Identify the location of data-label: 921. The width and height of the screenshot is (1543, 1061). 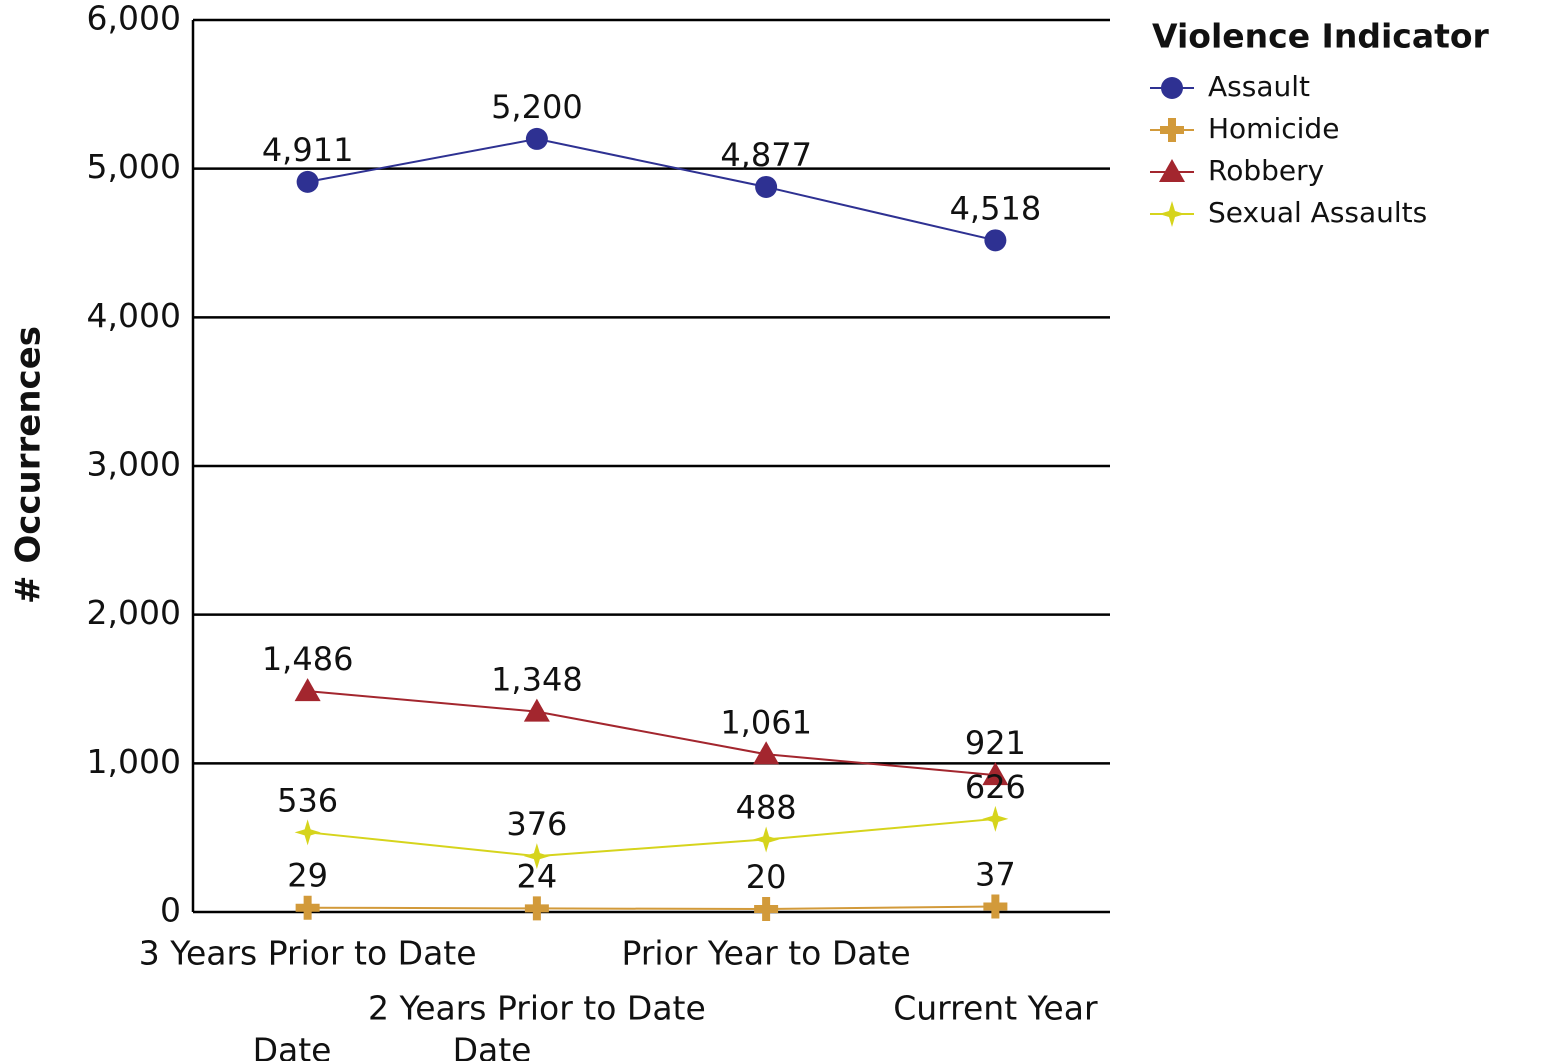
(995, 743).